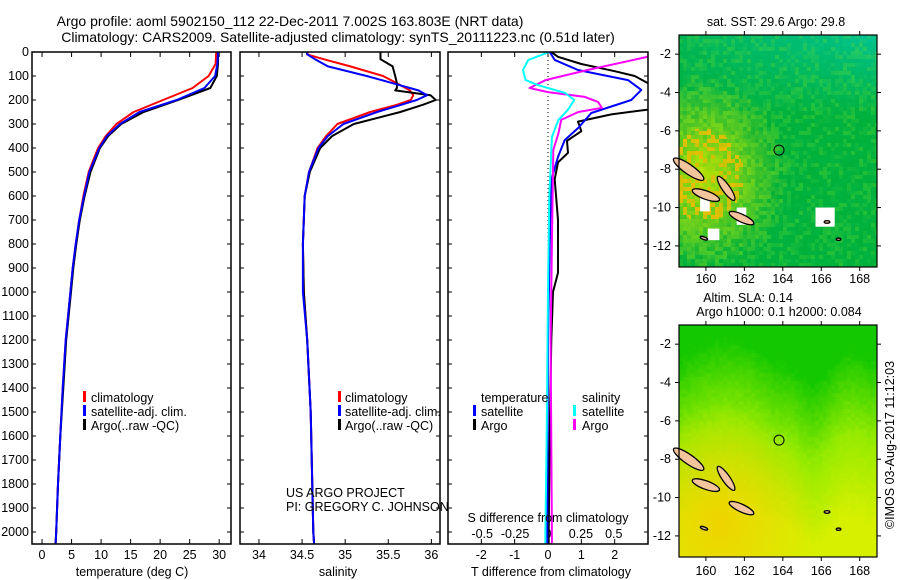 The width and height of the screenshot is (900, 580). I want to click on y-tick-label: 1400, so click(15, 388).